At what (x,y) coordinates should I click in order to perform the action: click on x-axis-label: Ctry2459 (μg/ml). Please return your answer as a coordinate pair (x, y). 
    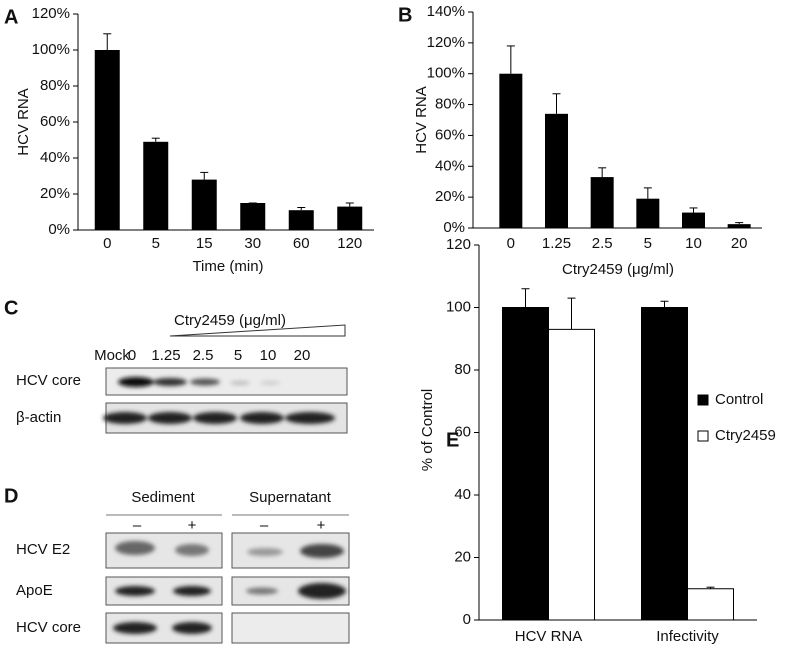
    Looking at the image, I should click on (618, 269).